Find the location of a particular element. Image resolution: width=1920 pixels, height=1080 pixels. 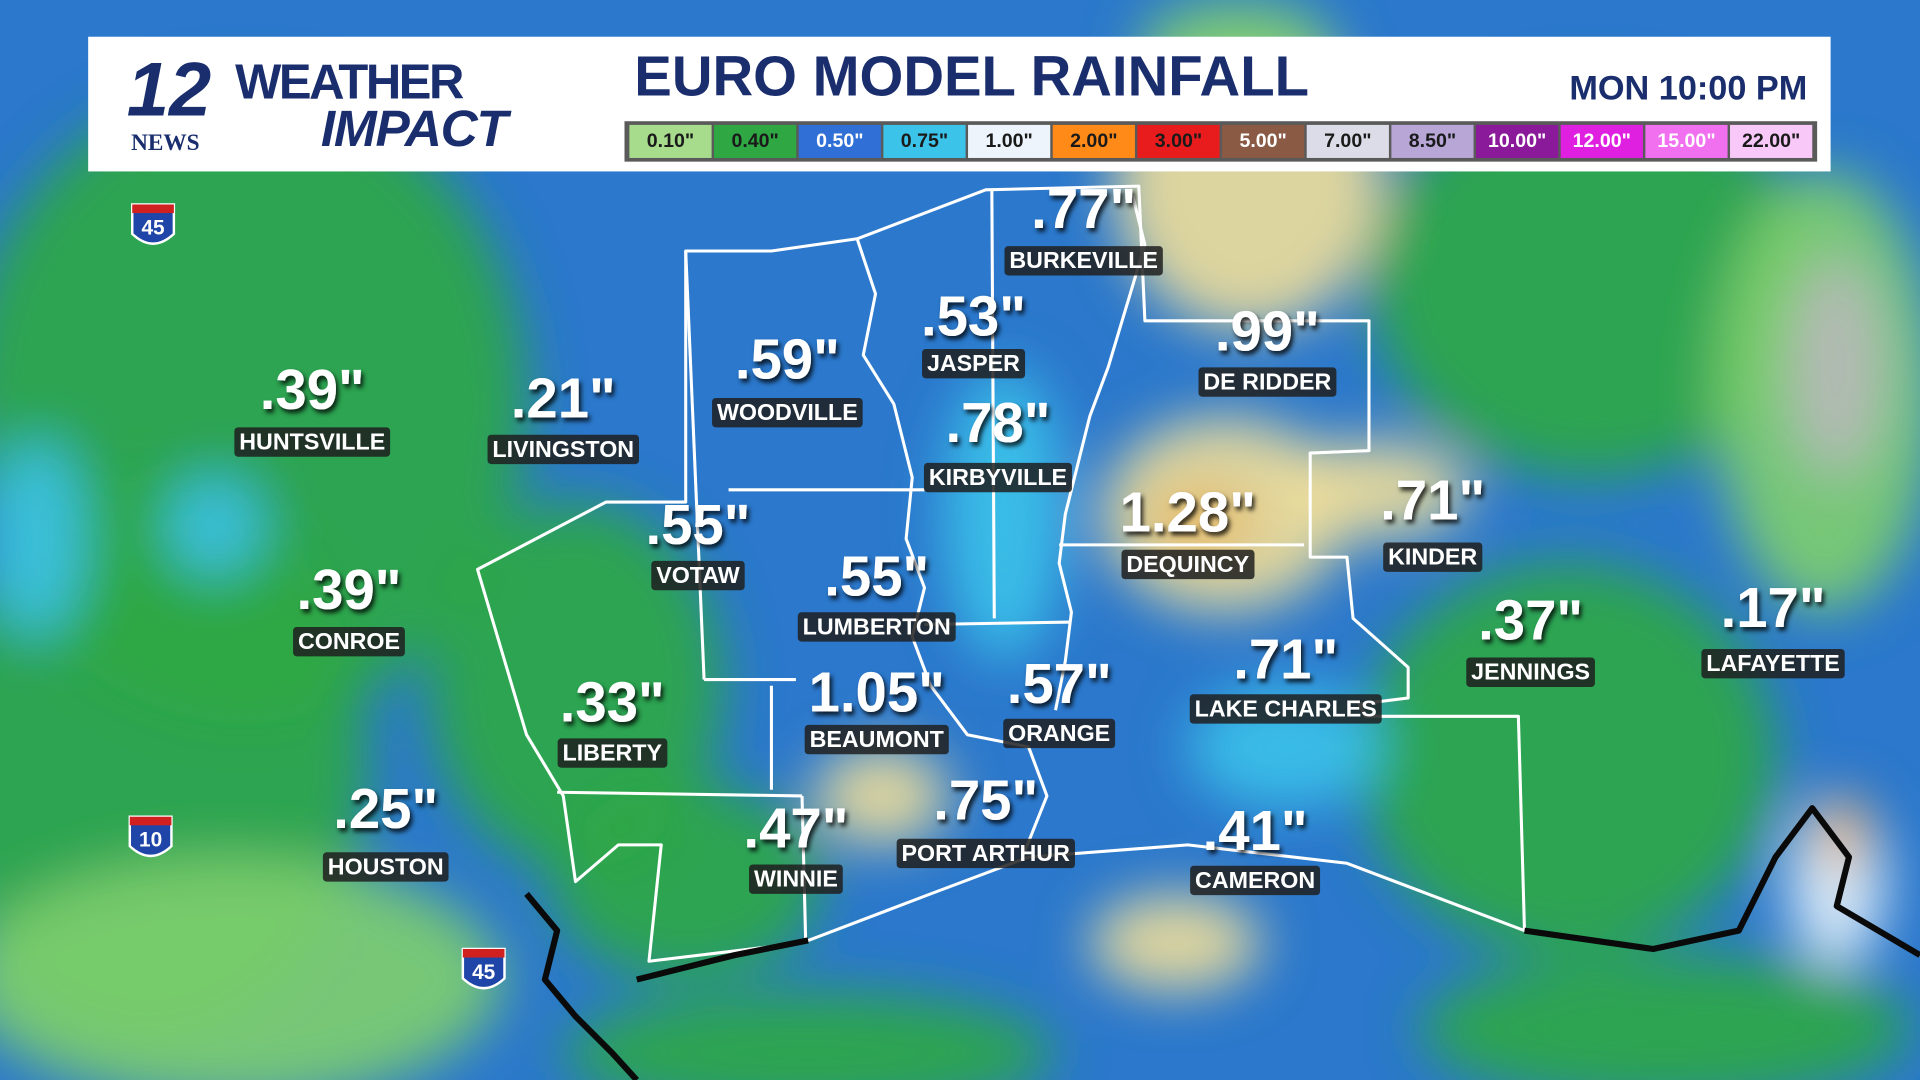

header-title: EURO MODEL RAINFALL is located at coordinates (971, 76).